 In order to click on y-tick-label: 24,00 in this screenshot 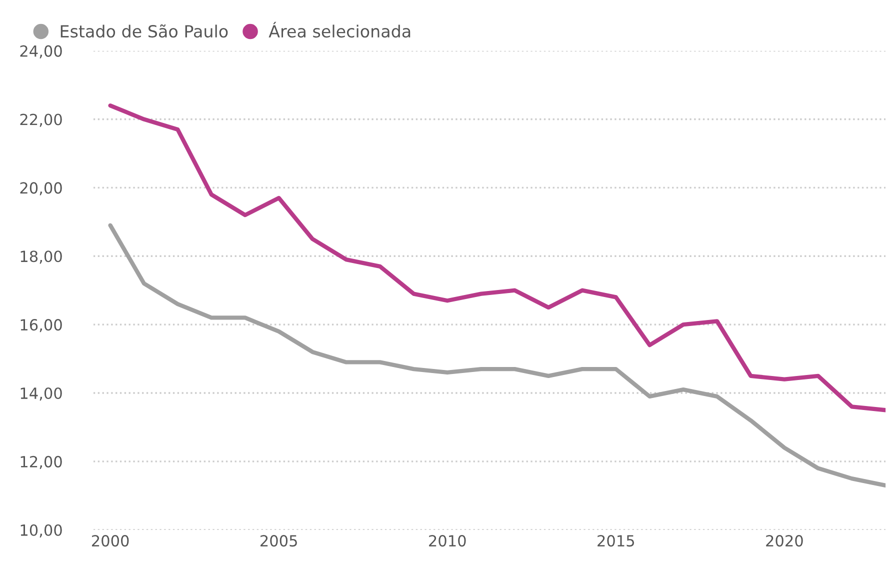, I will do `click(41, 51)`.